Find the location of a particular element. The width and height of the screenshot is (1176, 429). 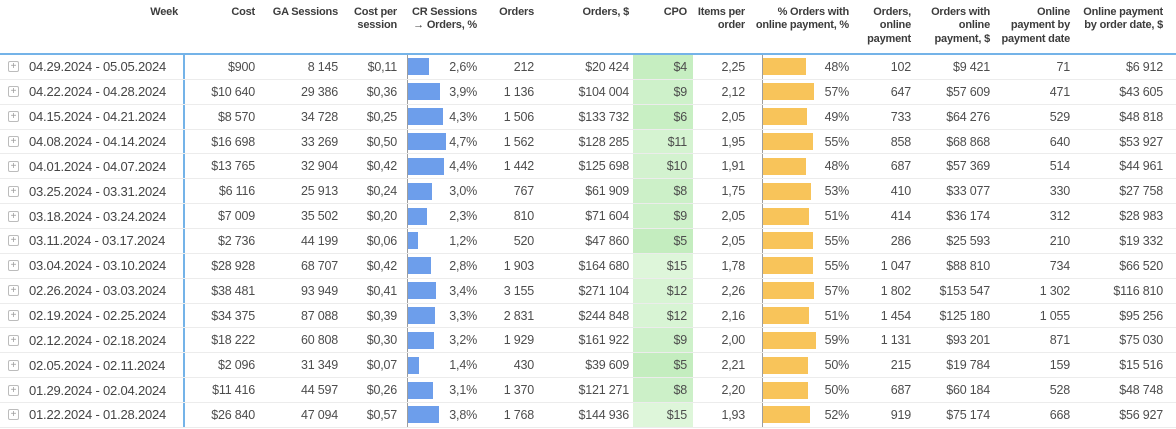

col-header-online-by-order-date-usd: Online payment by order date, $ is located at coordinates (1123, 19).